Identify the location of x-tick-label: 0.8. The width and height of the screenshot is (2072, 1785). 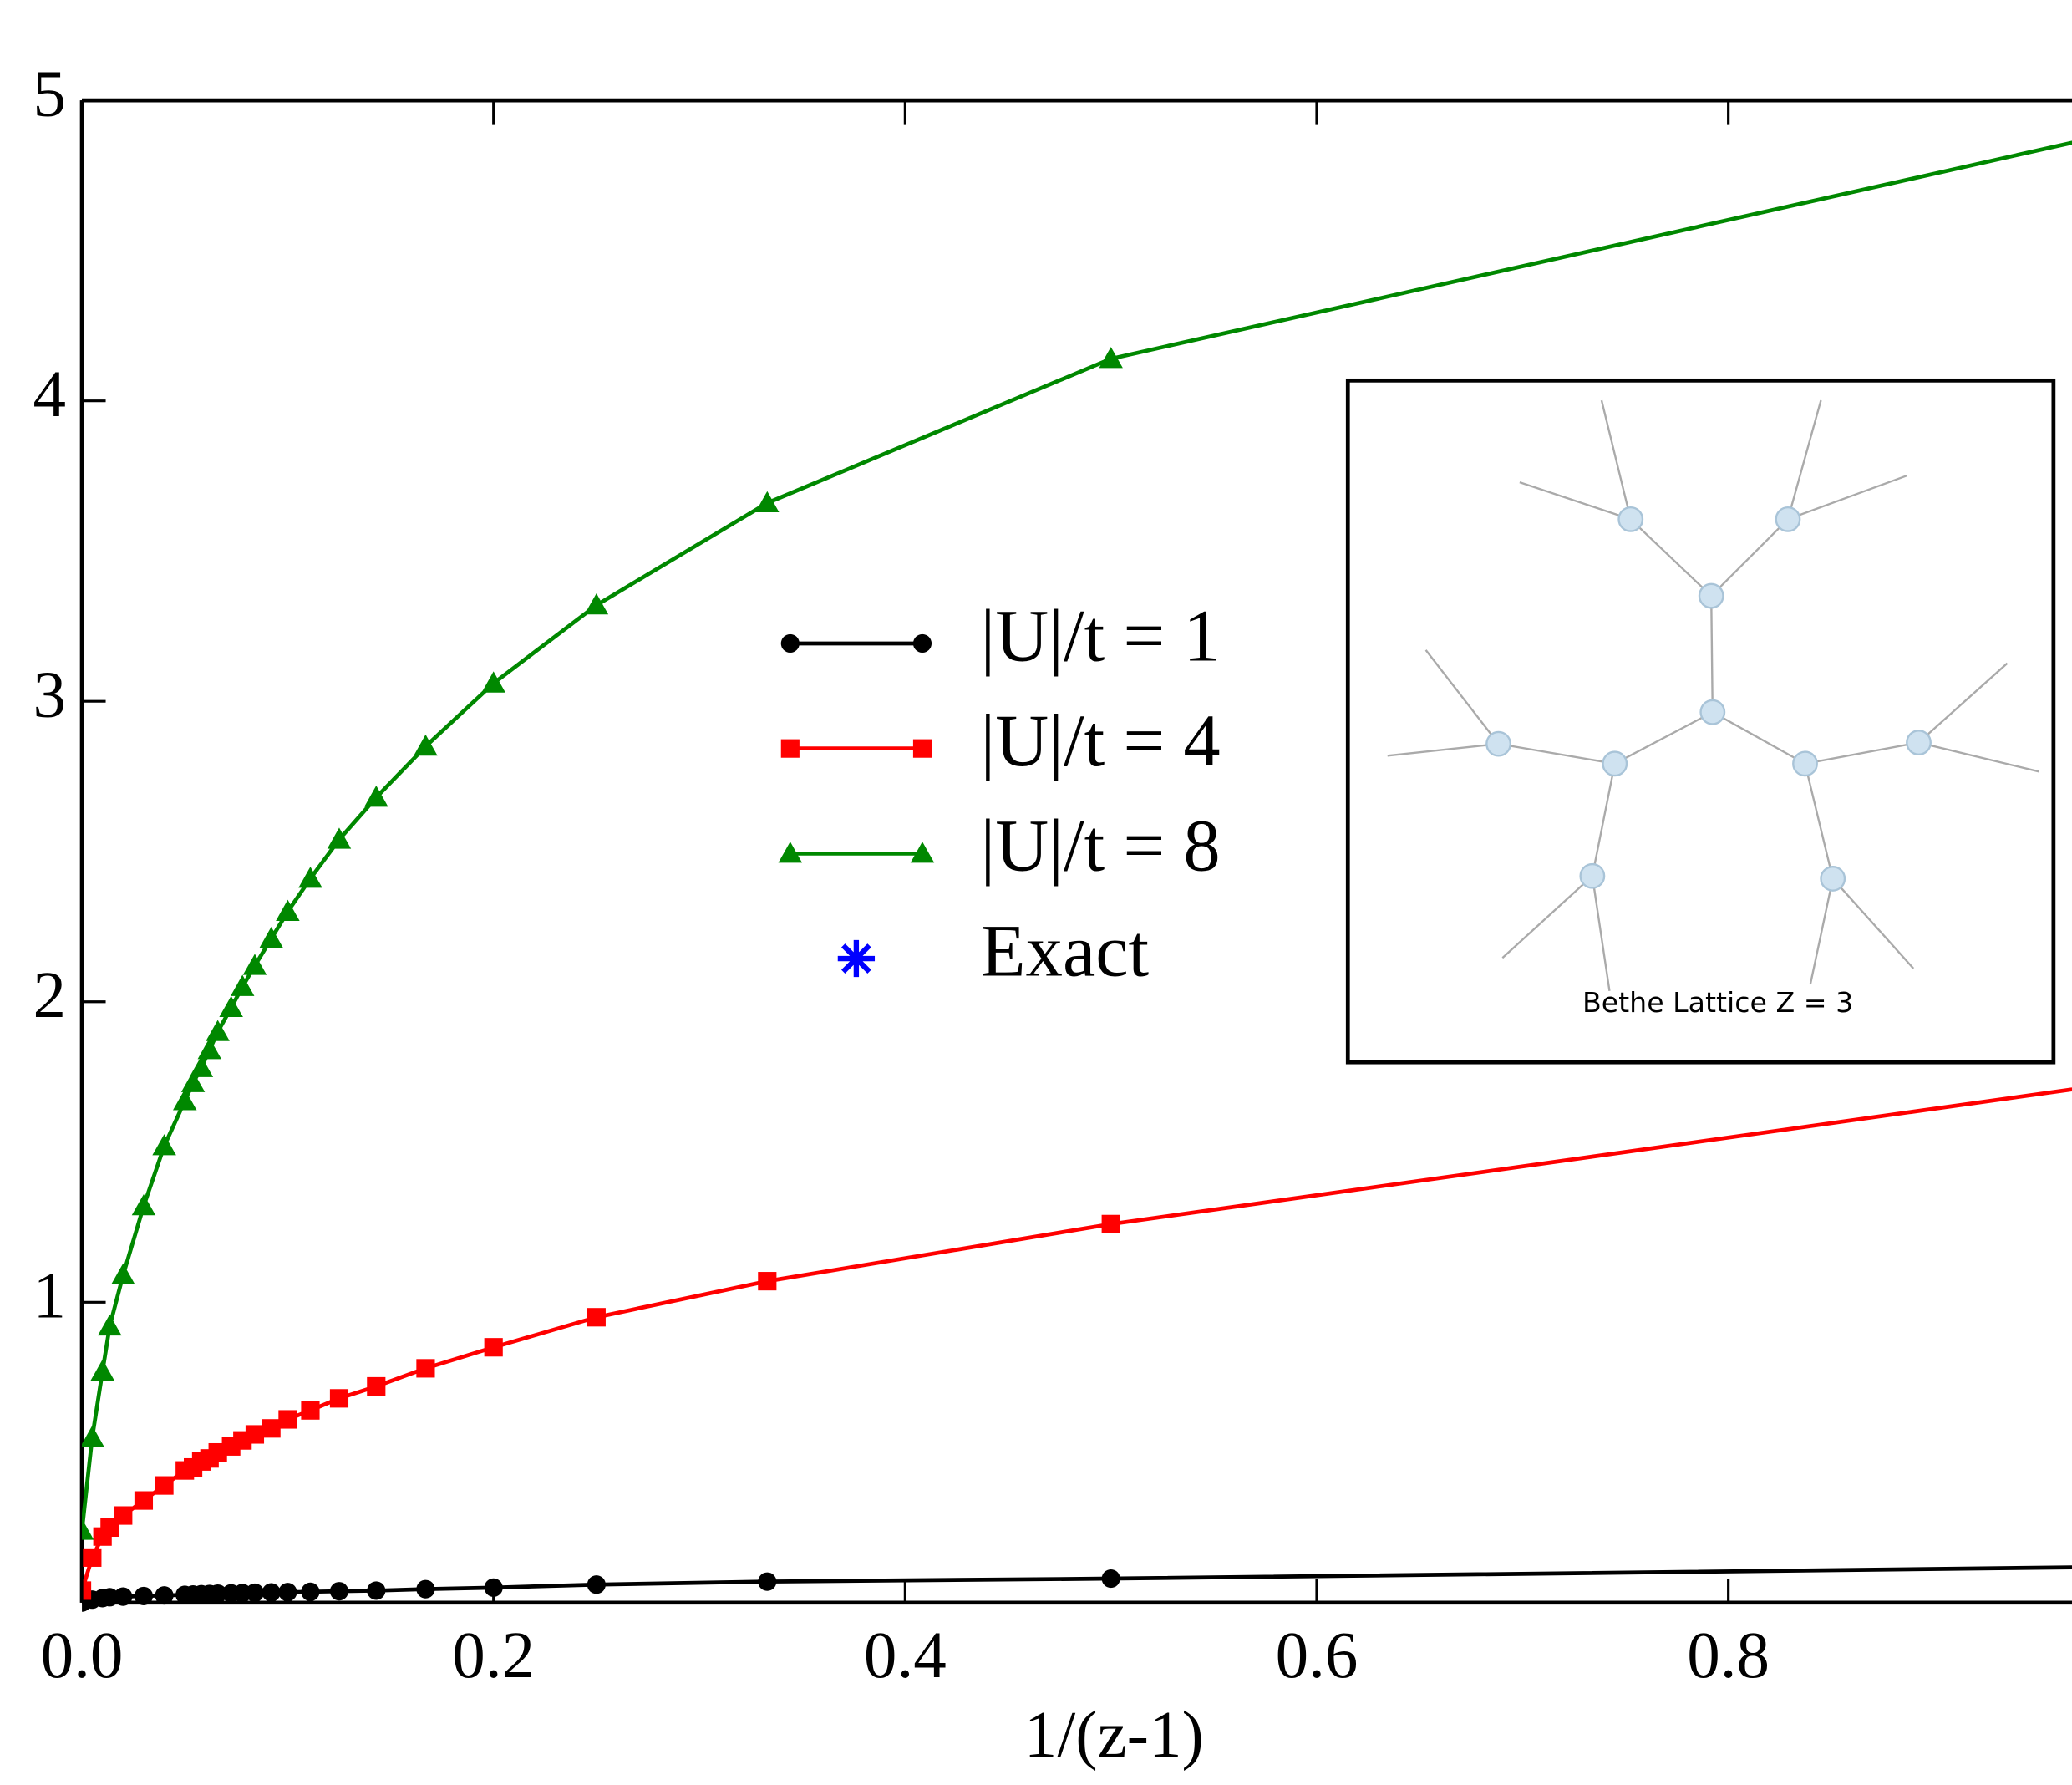
(1728, 1656).